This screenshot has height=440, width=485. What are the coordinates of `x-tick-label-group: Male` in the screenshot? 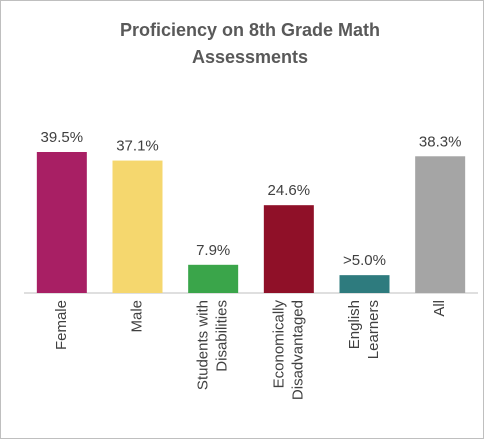 It's located at (136, 316).